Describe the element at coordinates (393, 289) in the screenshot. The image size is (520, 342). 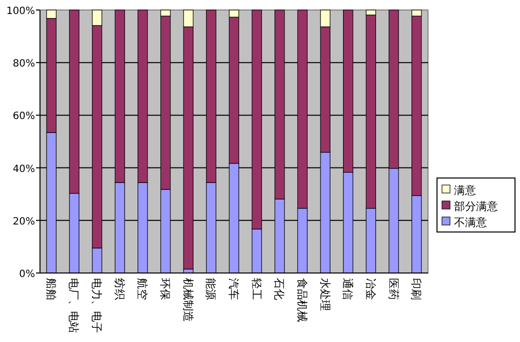
I see `x-tick-label: 医药` at that location.